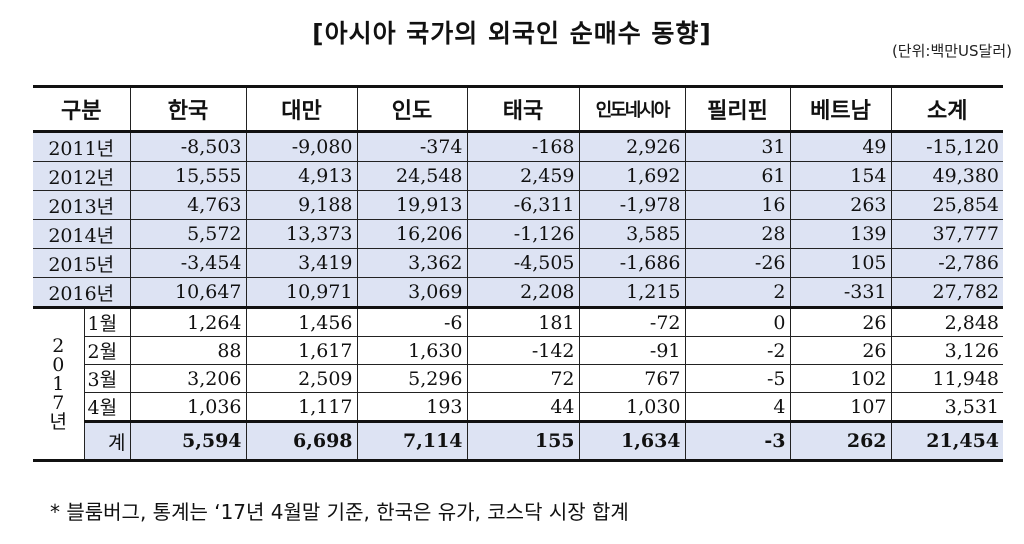 The image size is (1024, 544). What do you see at coordinates (737, 205) in the screenshot?
I see `table-cell: 16` at bounding box center [737, 205].